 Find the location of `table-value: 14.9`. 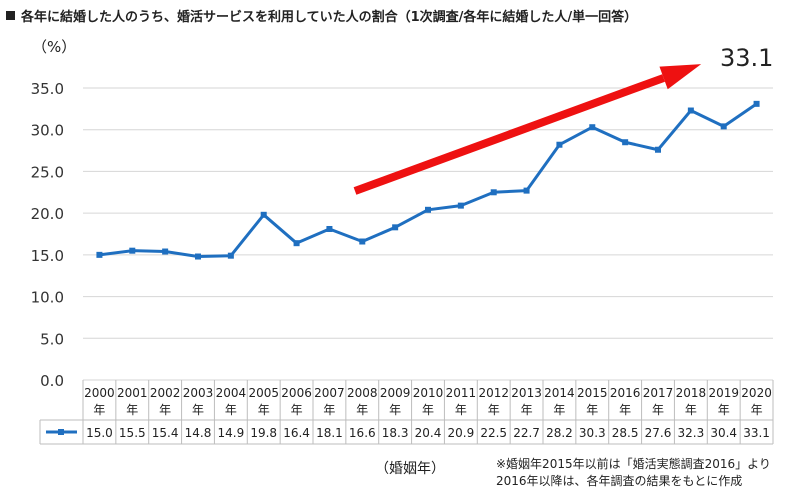

table-value: 14.9 is located at coordinates (230, 433).